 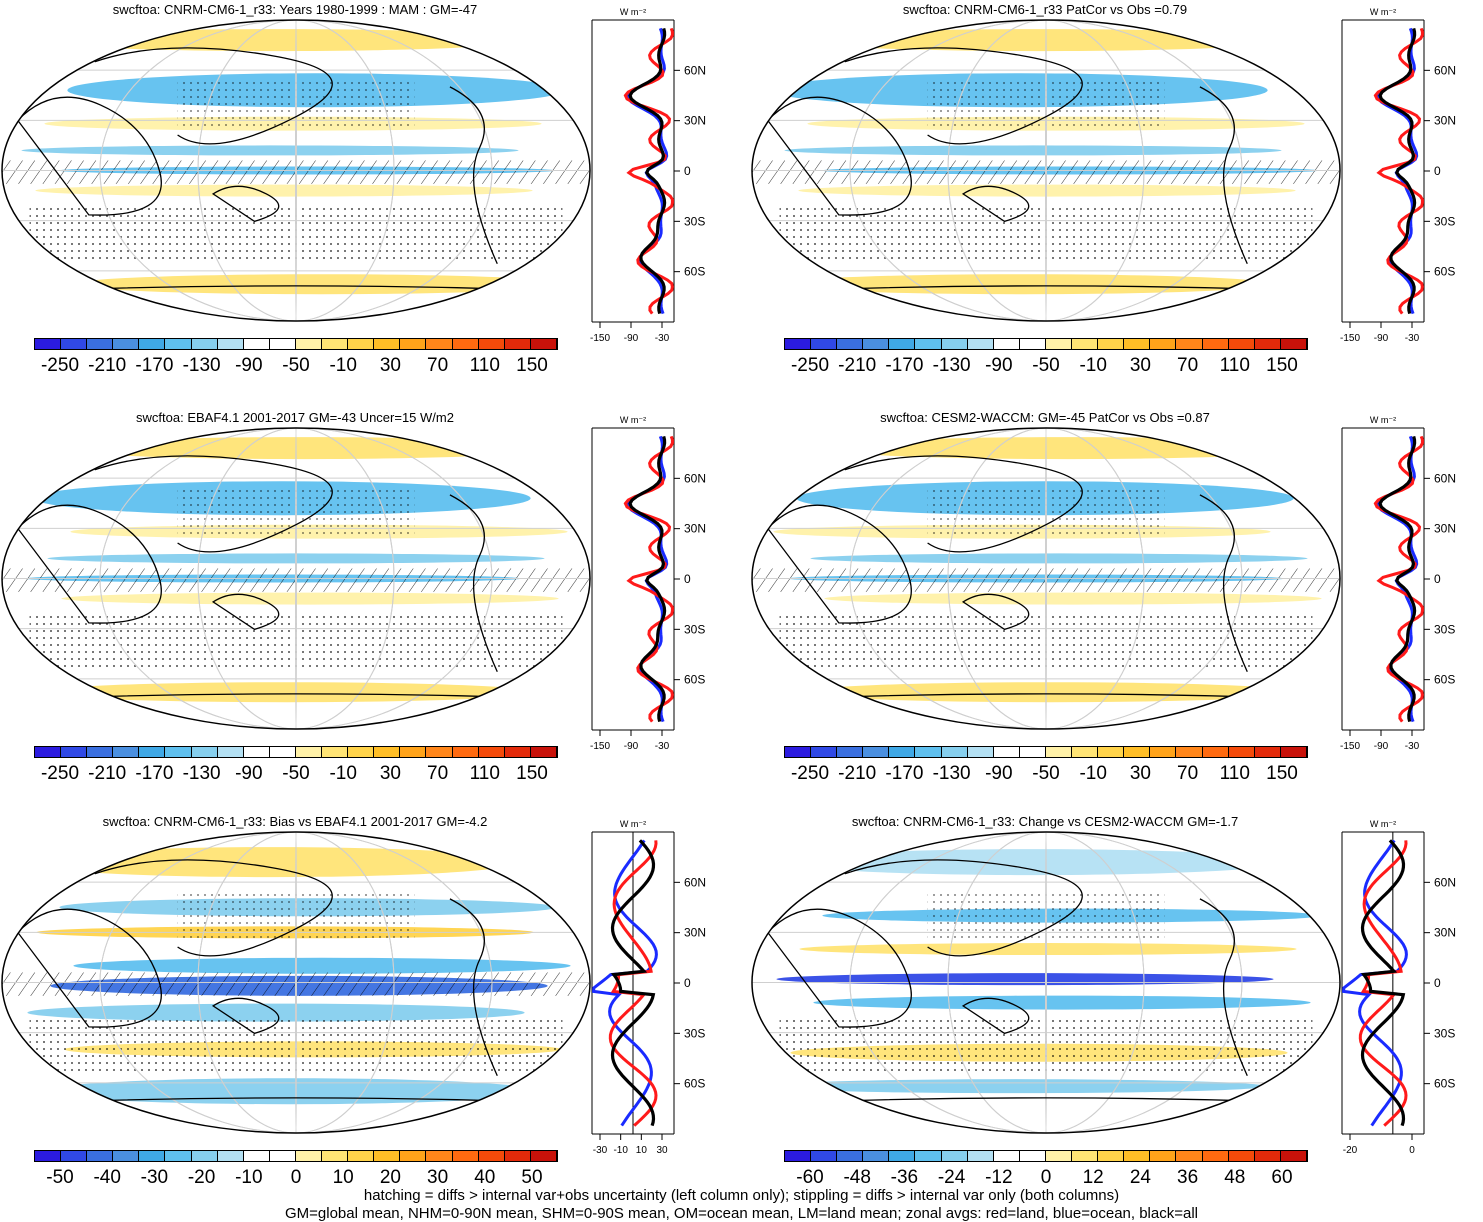 I want to click on colorbar-label: 60, so click(x=1282, y=1177).